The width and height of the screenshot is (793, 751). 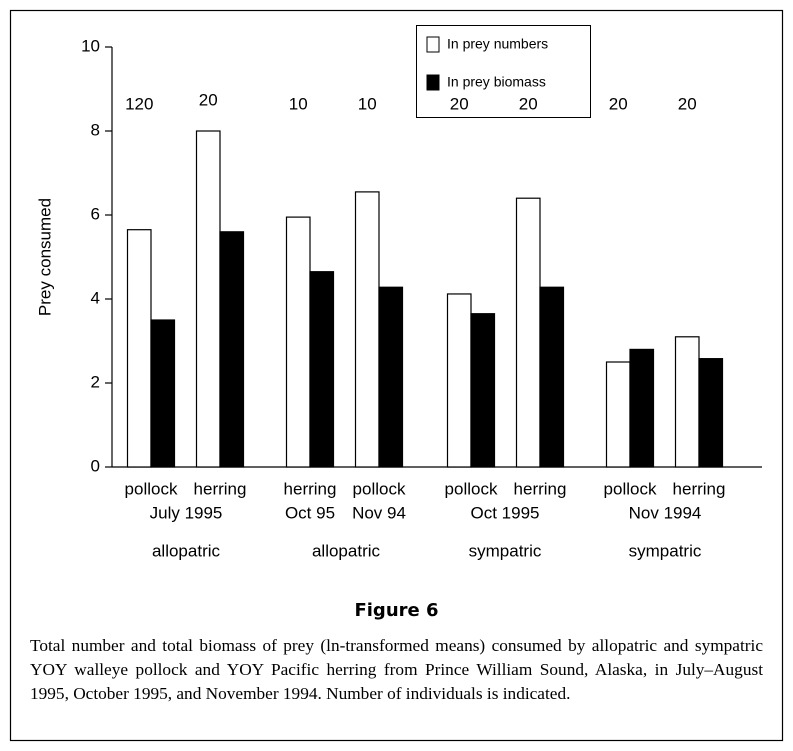 I want to click on x-sublabel: Nov 1994, so click(x=665, y=512).